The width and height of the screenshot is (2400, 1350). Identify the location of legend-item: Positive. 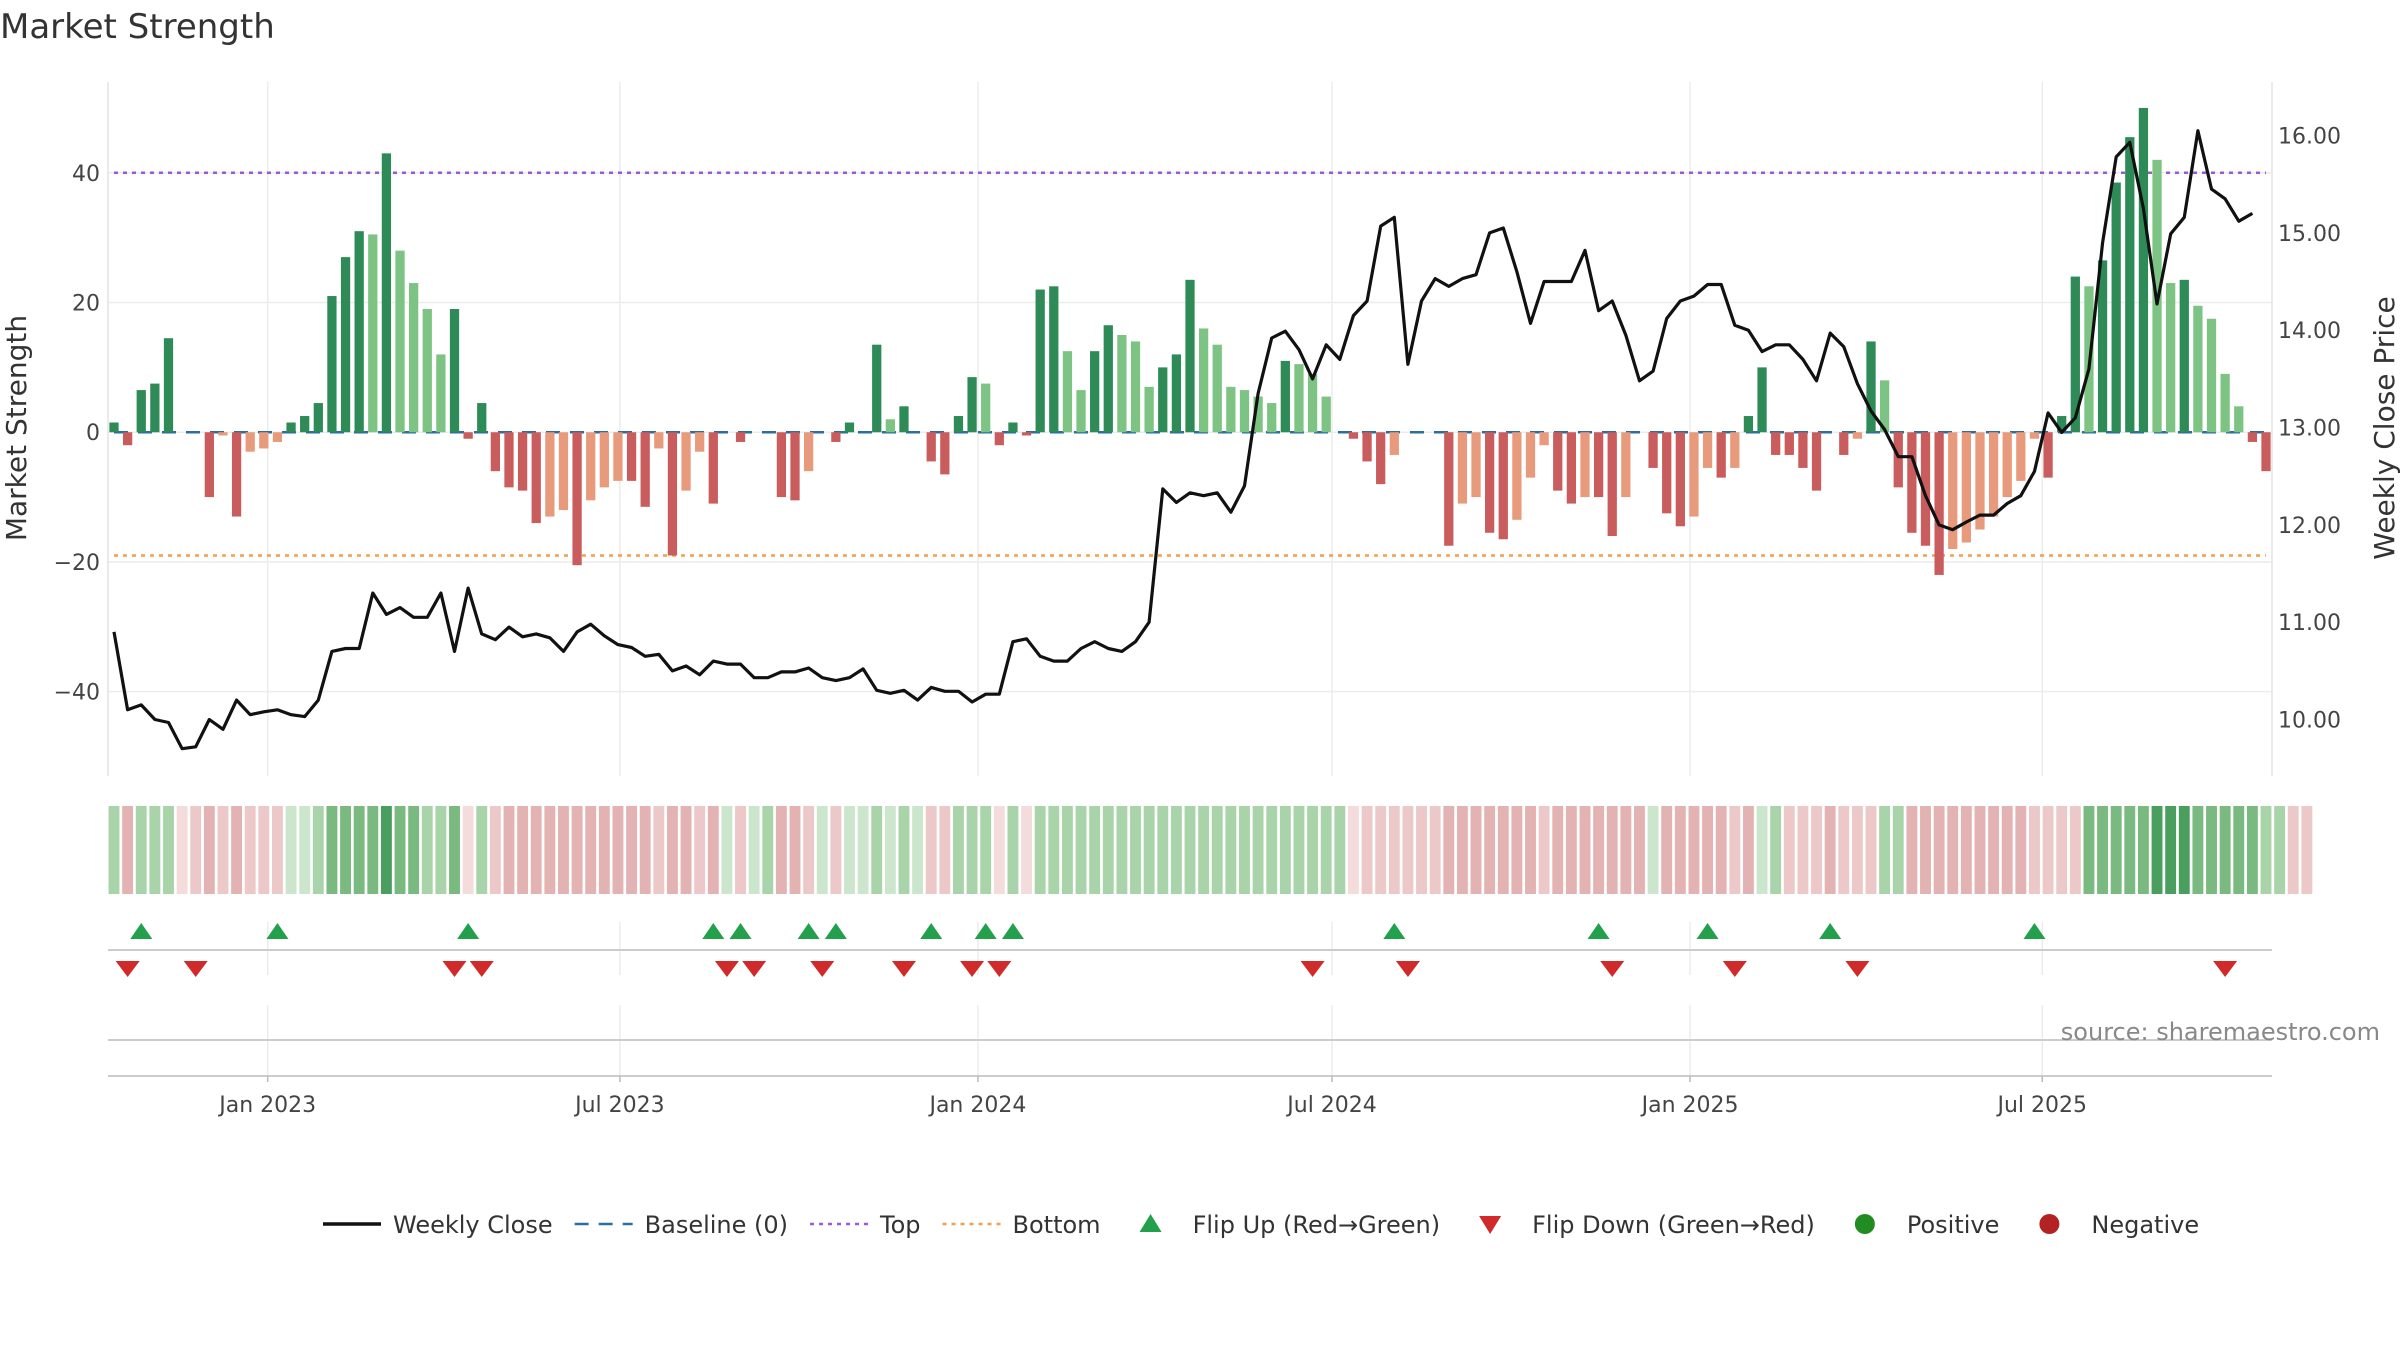
(1927, 1225).